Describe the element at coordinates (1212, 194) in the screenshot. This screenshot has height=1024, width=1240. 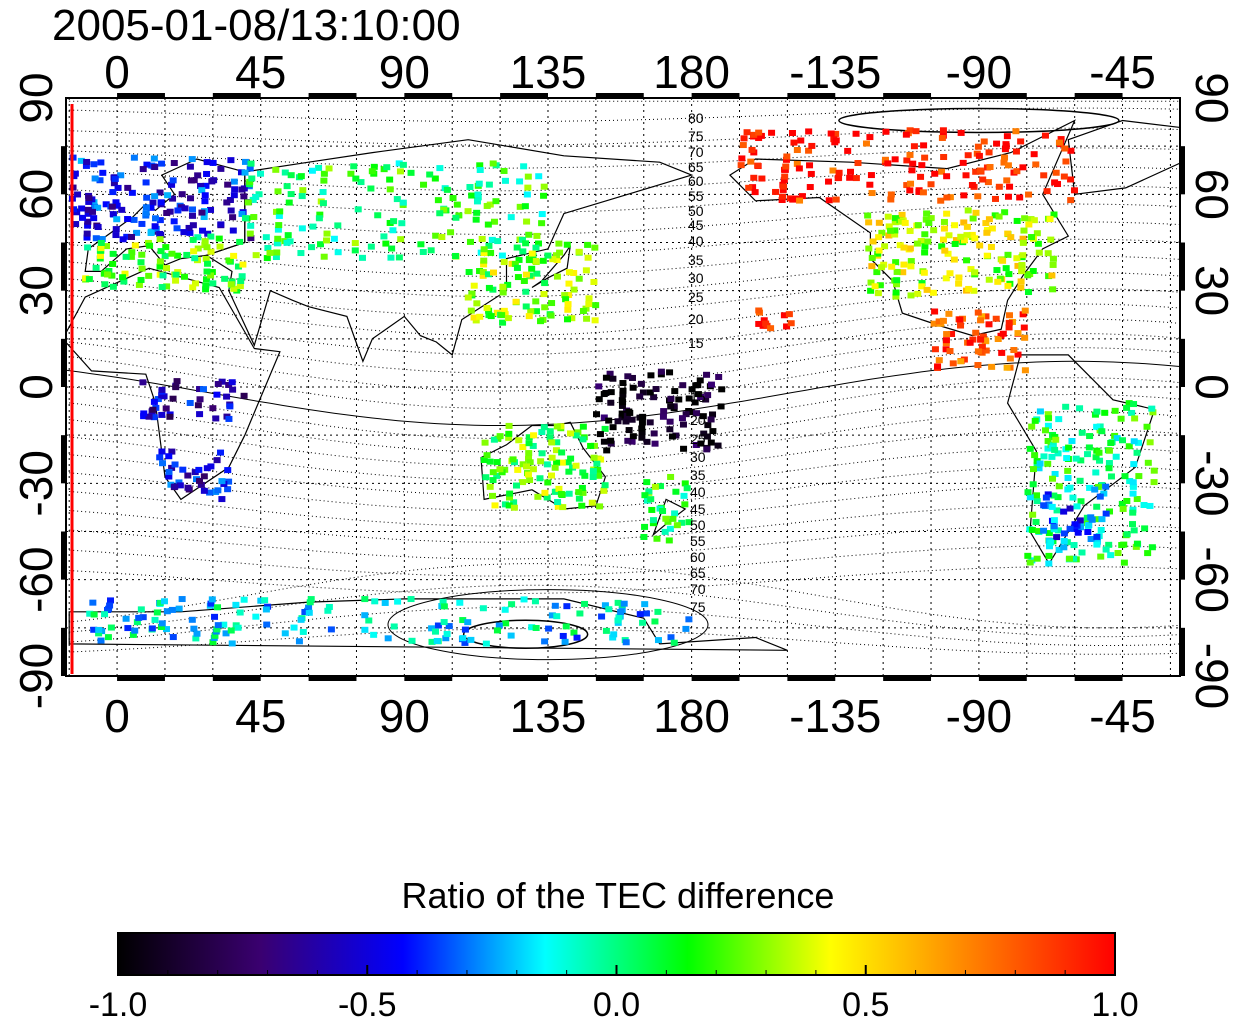
I see `right-lat-label: 60` at that location.